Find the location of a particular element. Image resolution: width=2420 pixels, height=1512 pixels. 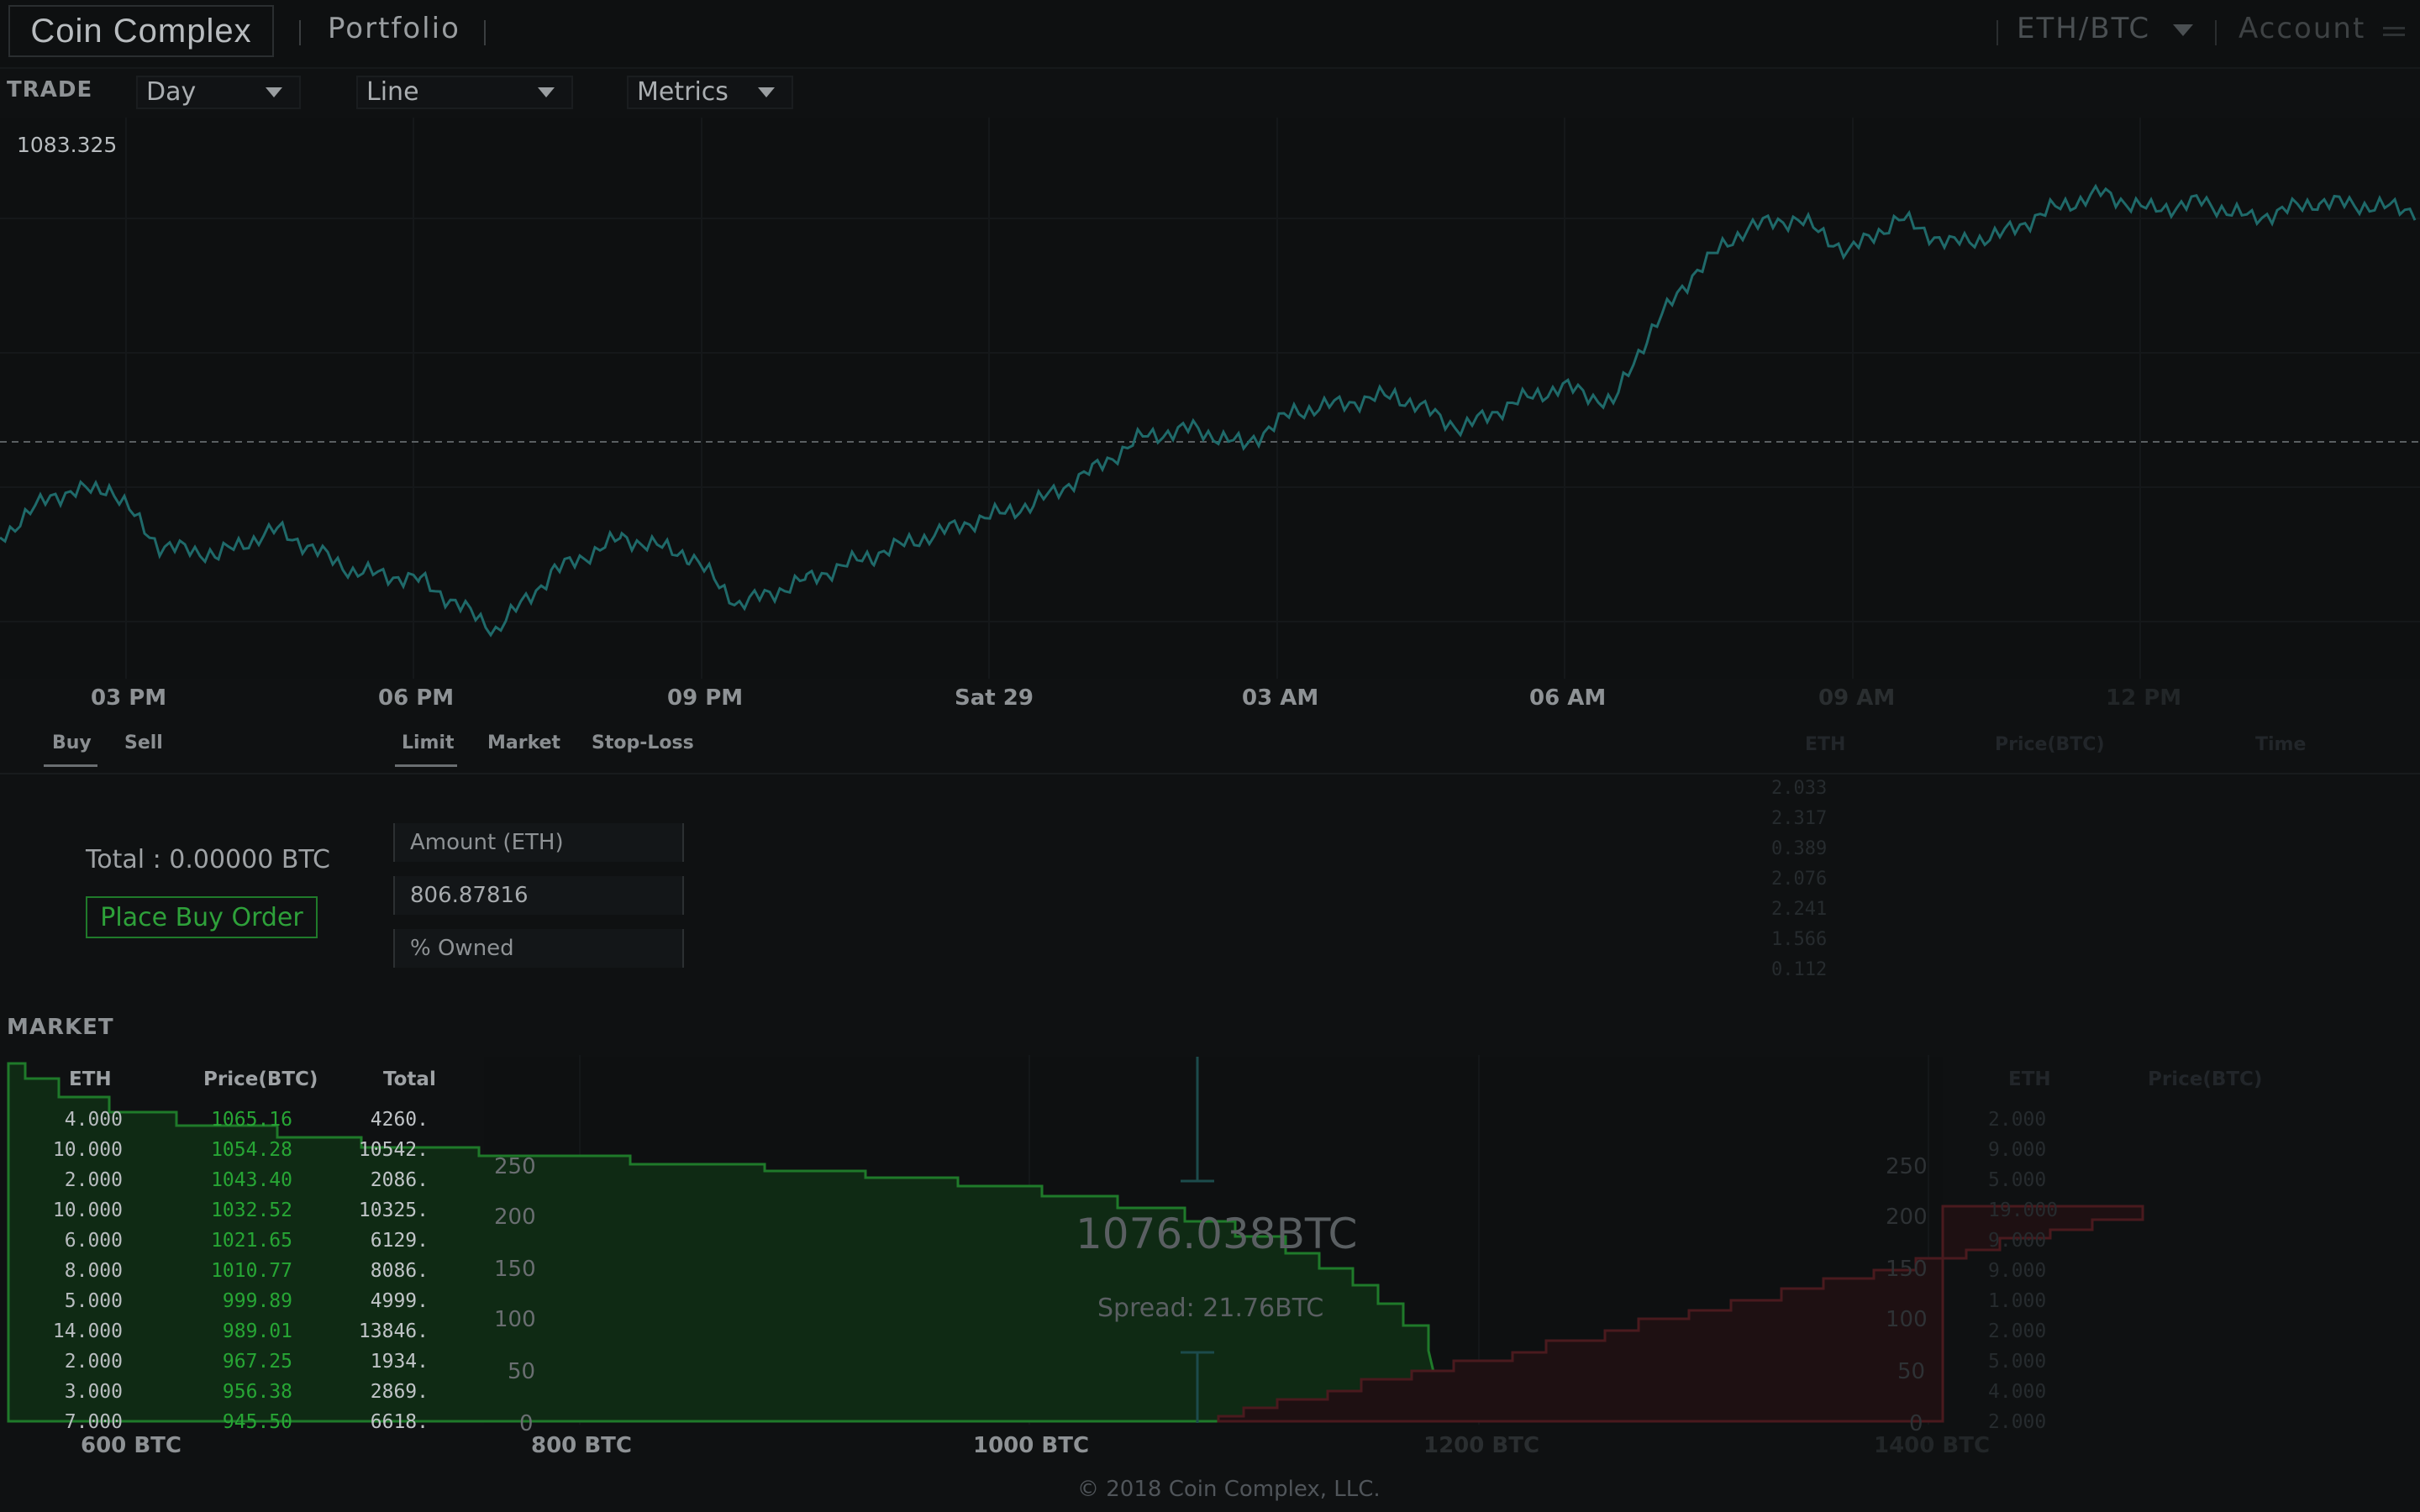

depth-y-tick: 250 is located at coordinates (515, 1166).